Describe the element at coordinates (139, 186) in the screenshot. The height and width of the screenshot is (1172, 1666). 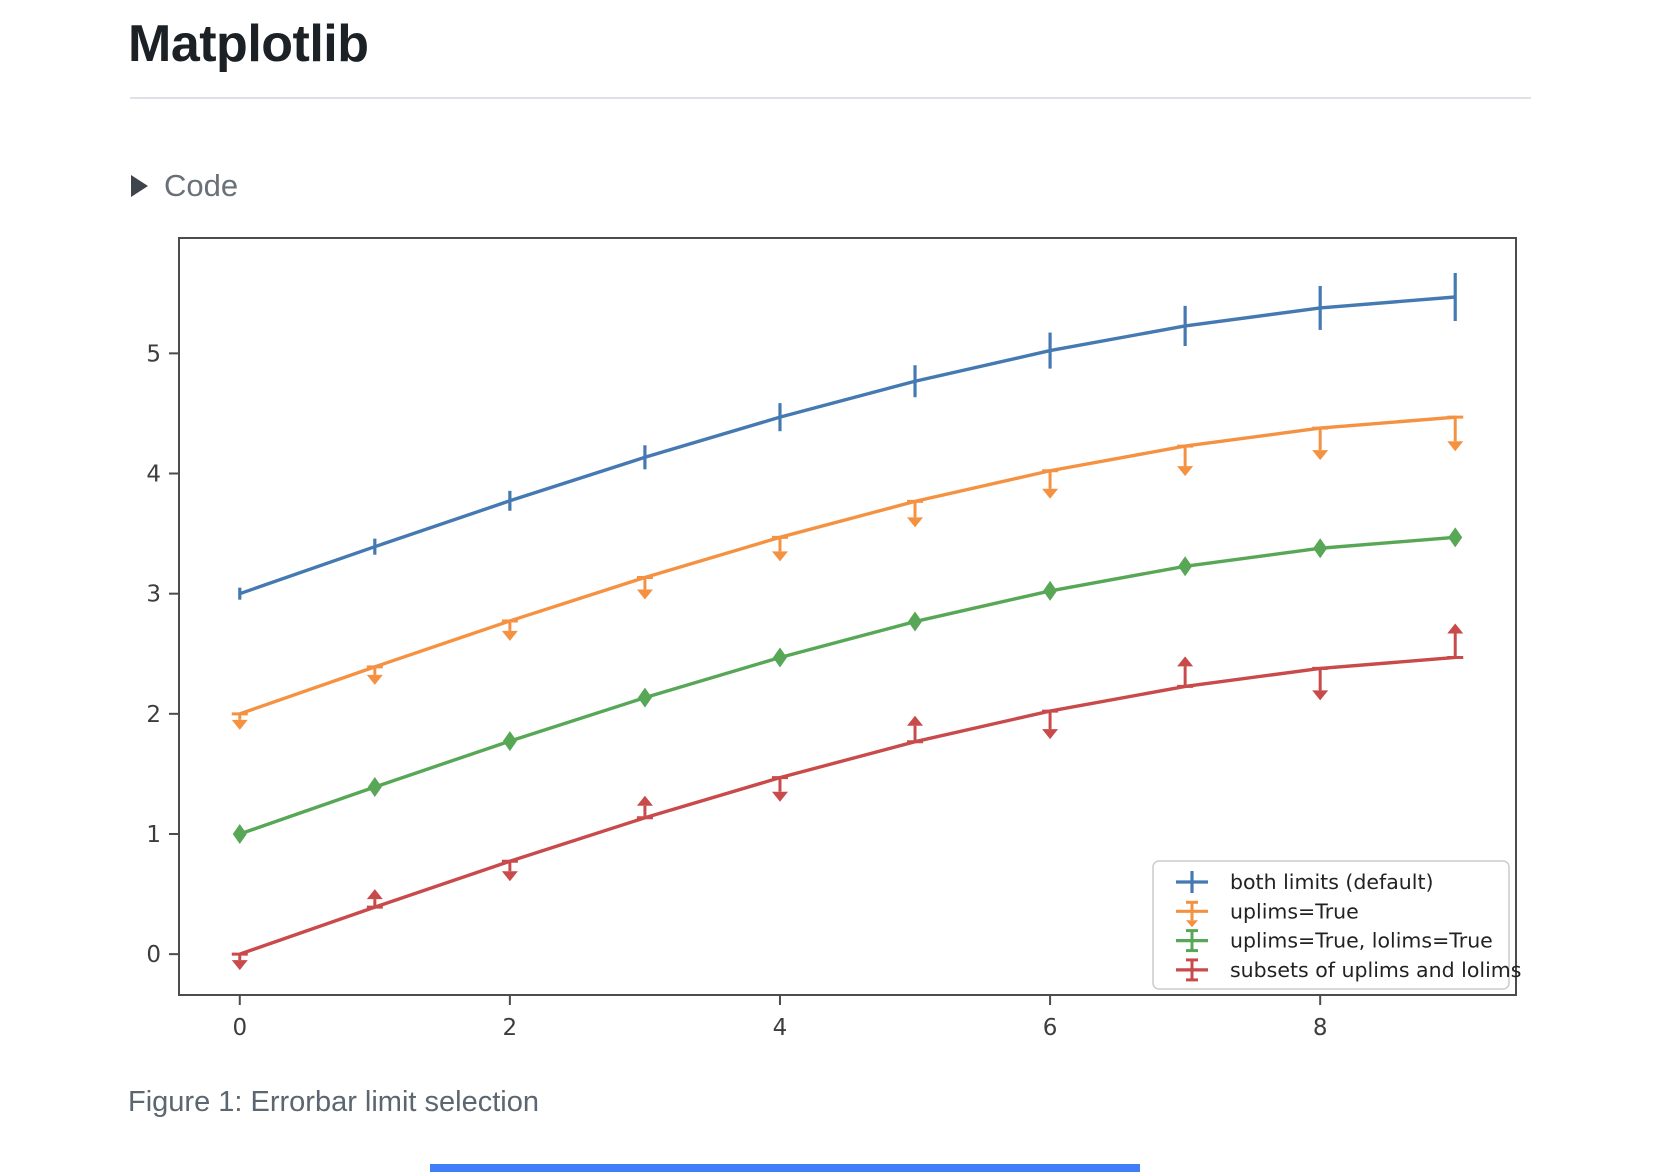
I see `triangle-right-icon` at that location.